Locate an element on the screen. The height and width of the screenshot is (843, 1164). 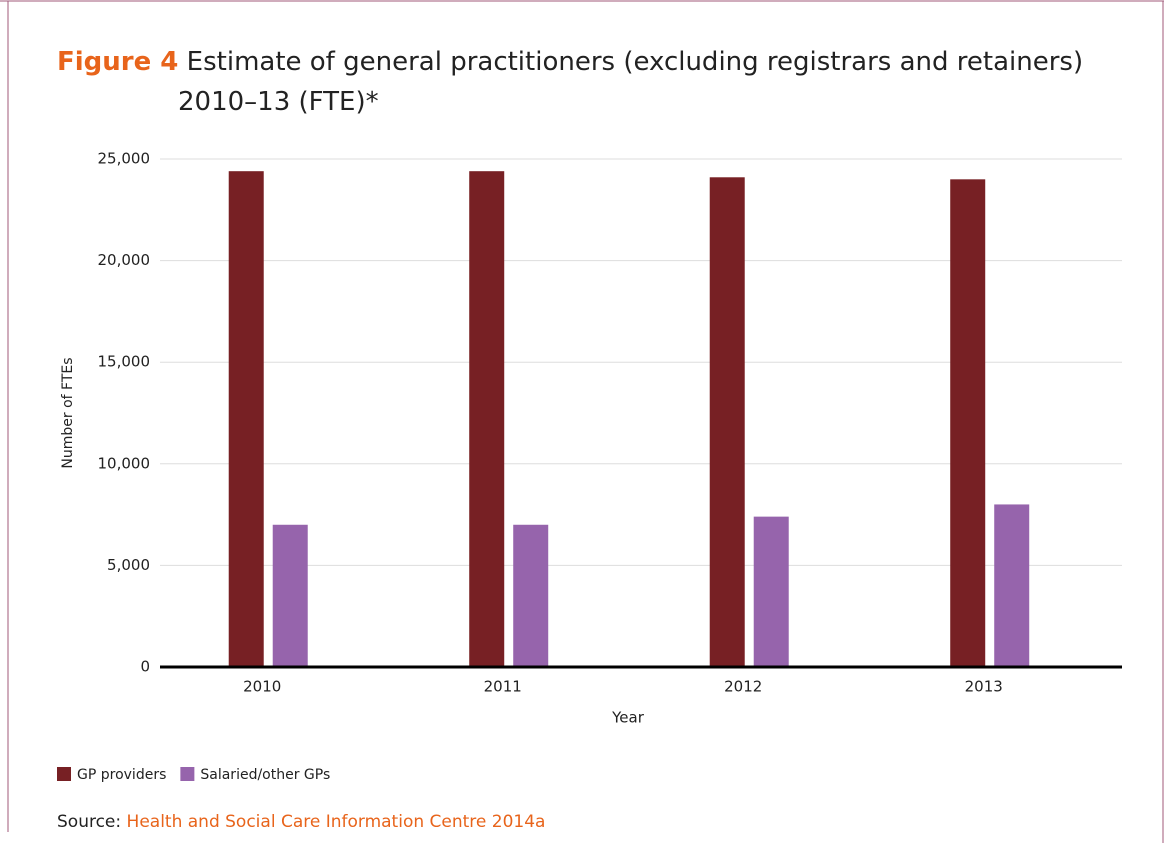
x-axis-label: Year is located at coordinates (628, 718).